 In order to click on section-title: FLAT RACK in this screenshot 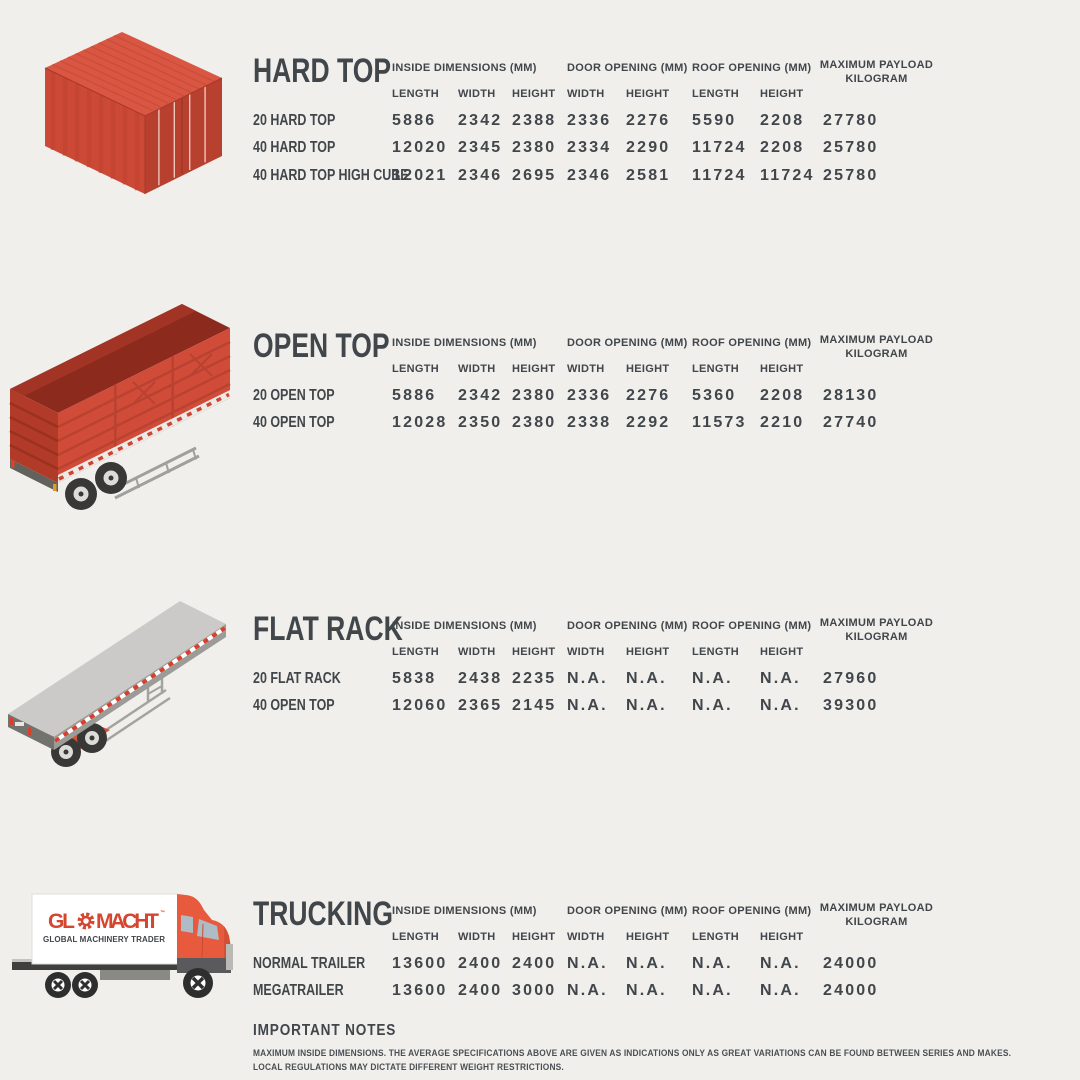, I will do `click(328, 638)`.